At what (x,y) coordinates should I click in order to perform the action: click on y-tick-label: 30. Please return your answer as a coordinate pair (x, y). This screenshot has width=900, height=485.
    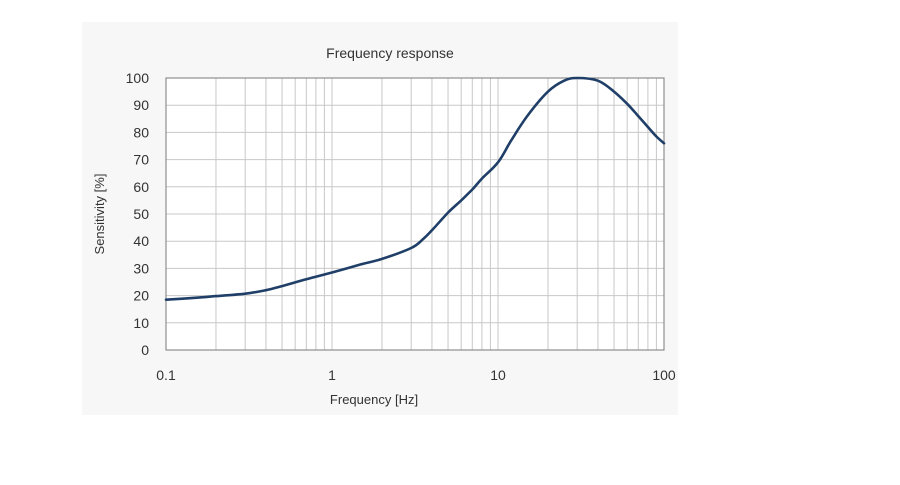
    Looking at the image, I should click on (141, 268).